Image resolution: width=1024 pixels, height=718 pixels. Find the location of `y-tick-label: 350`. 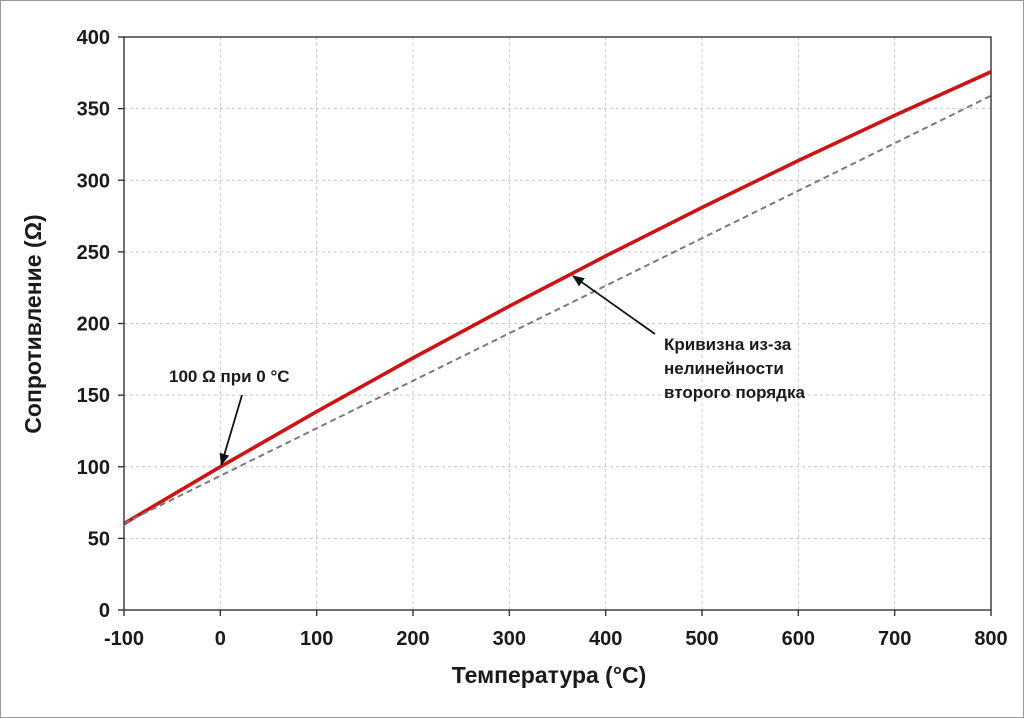

y-tick-label: 350 is located at coordinates (93, 110).